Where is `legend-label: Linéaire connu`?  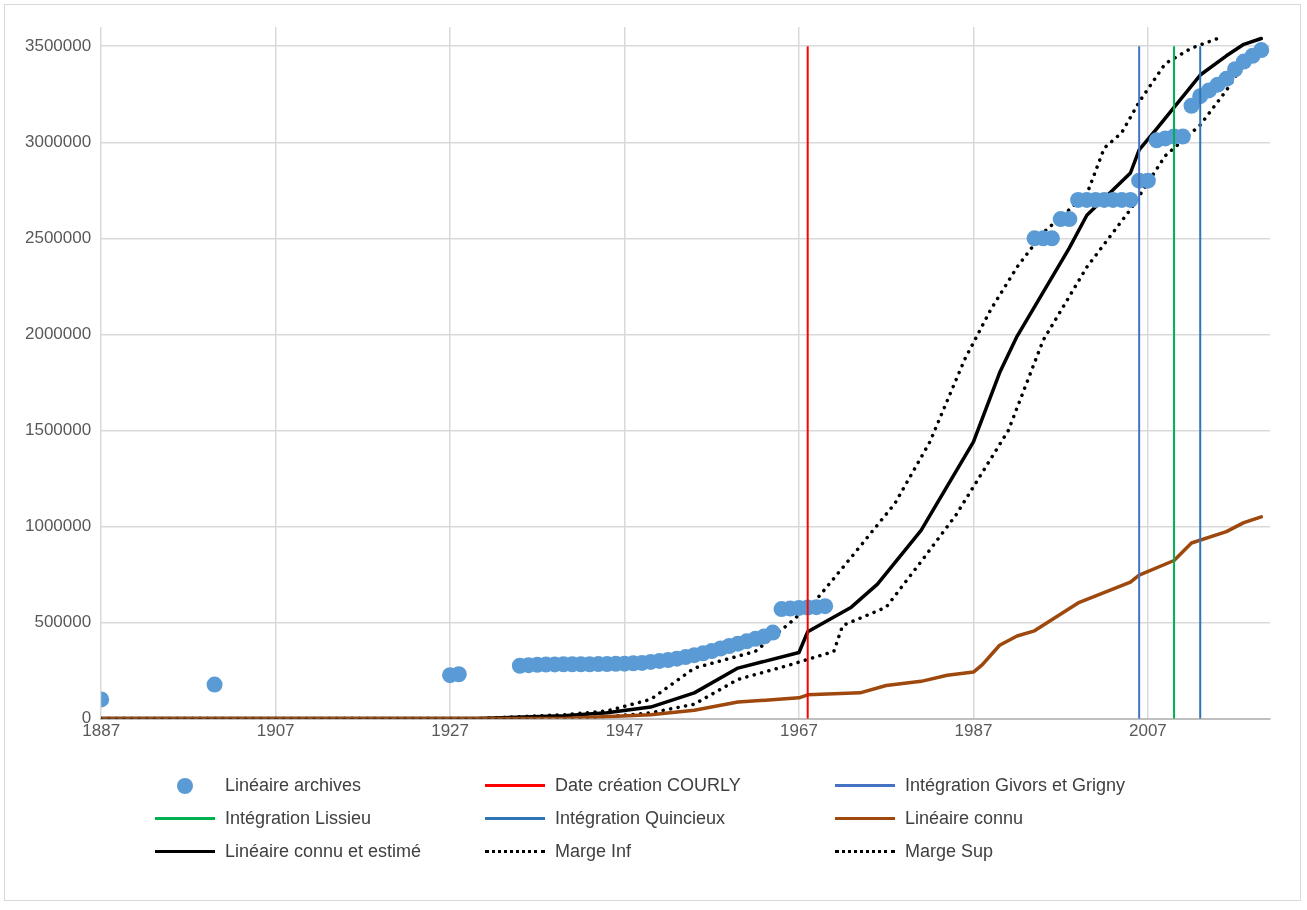 legend-label: Linéaire connu is located at coordinates (964, 818).